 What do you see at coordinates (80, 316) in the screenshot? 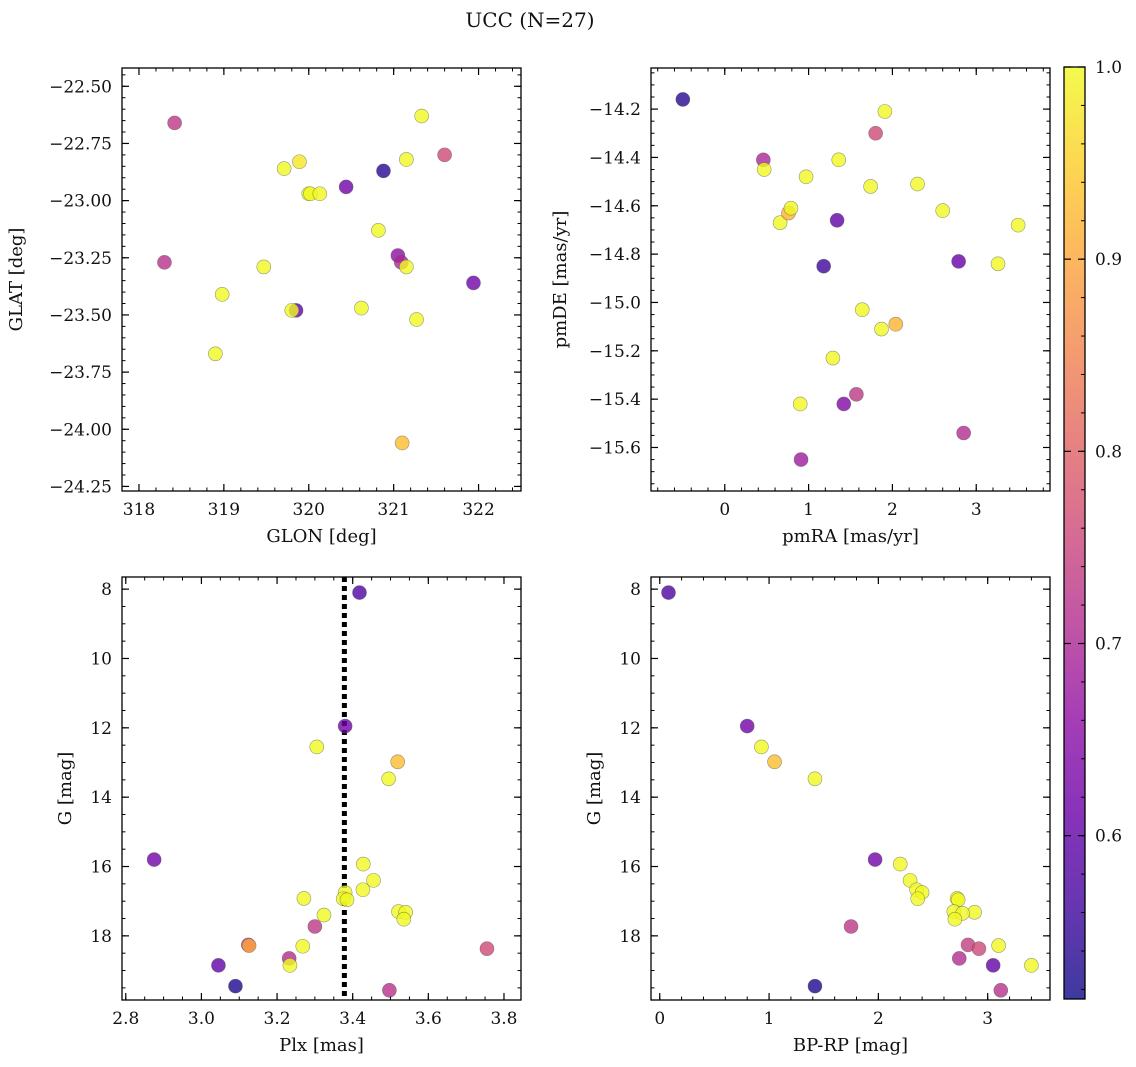
I see `y-tick-label: −23.50` at bounding box center [80, 316].